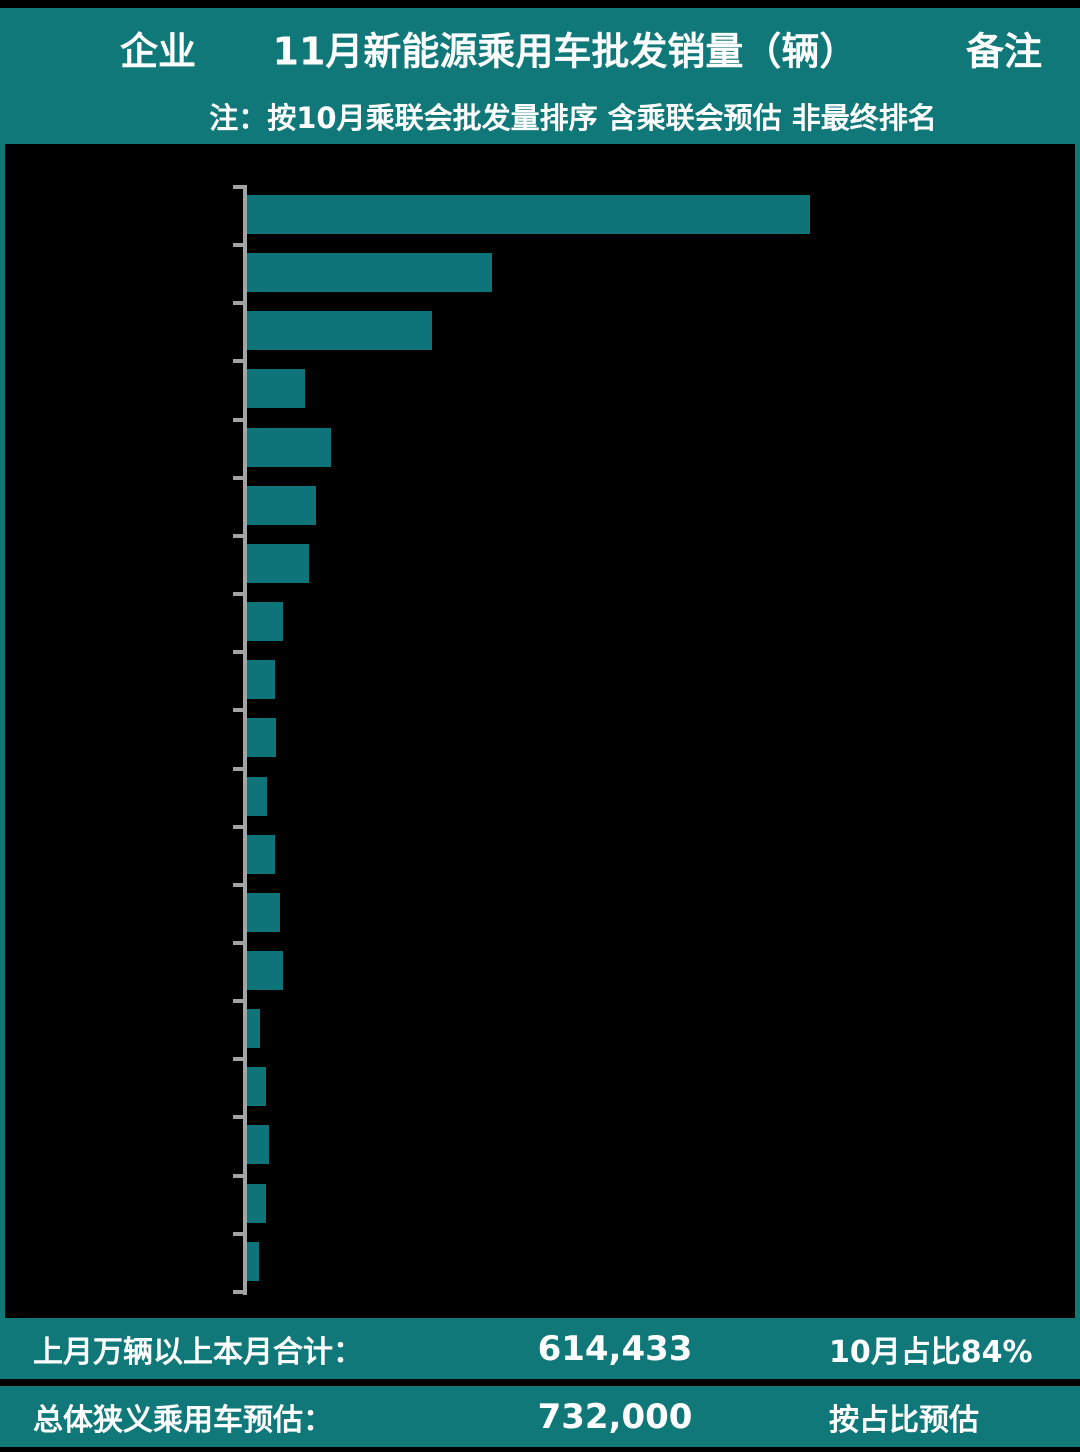 This screenshot has width=1080, height=1452. Describe the element at coordinates (573, 118) in the screenshot. I see `chart-subtitle: 注：按10月乘联会批发量排序 含乘联会预估 非最终排名` at that location.